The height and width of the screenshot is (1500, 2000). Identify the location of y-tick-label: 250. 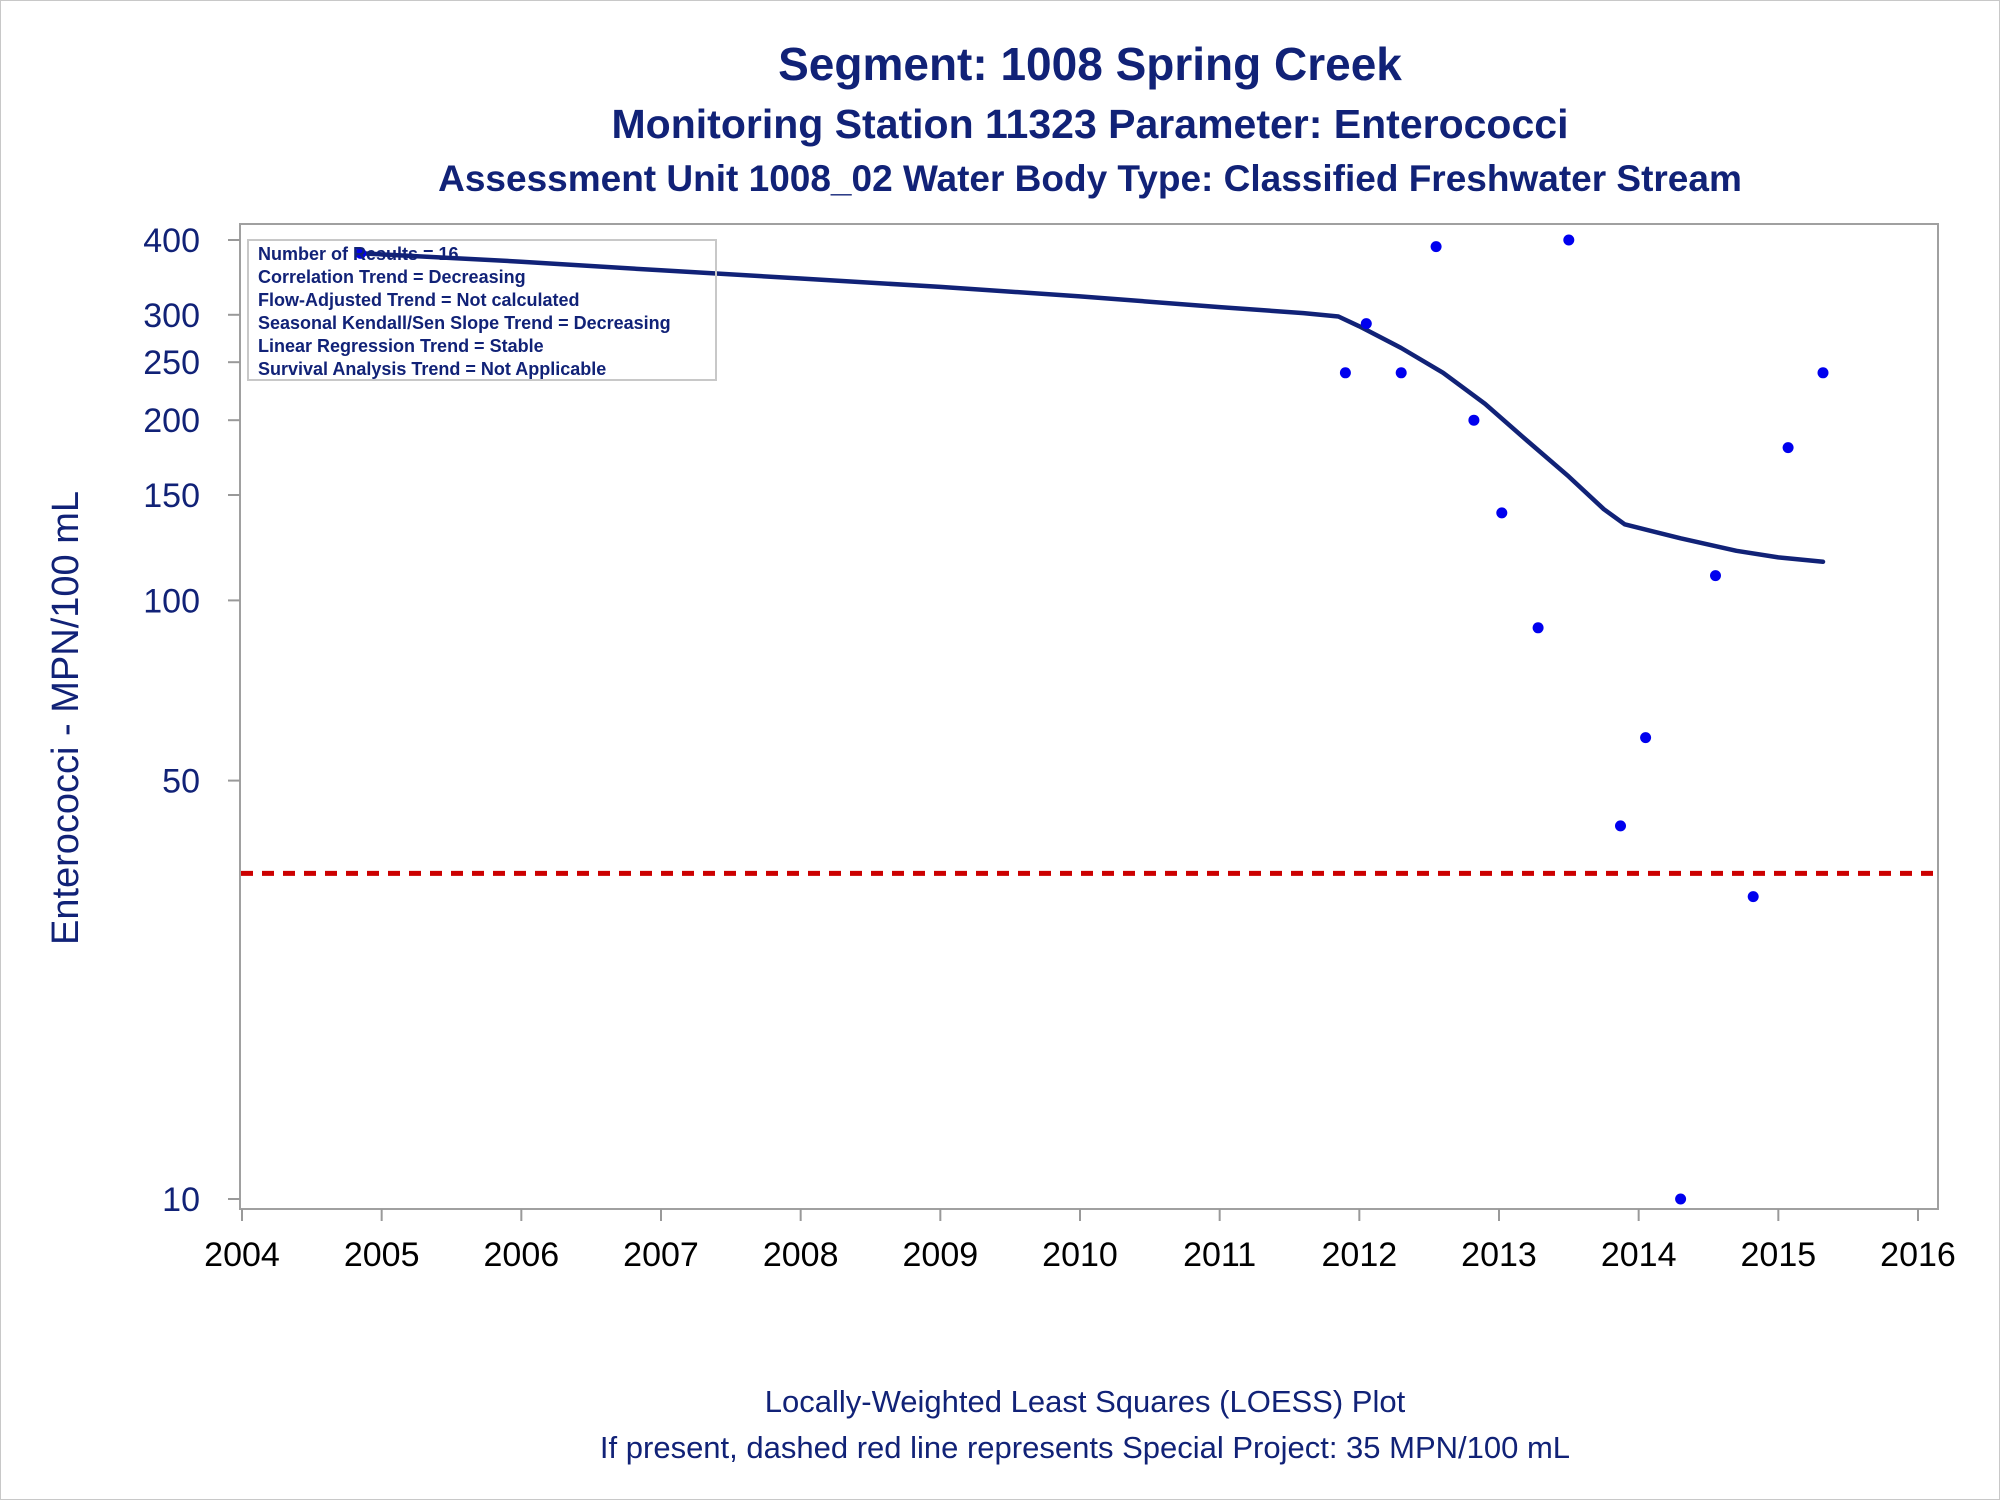
(171, 363).